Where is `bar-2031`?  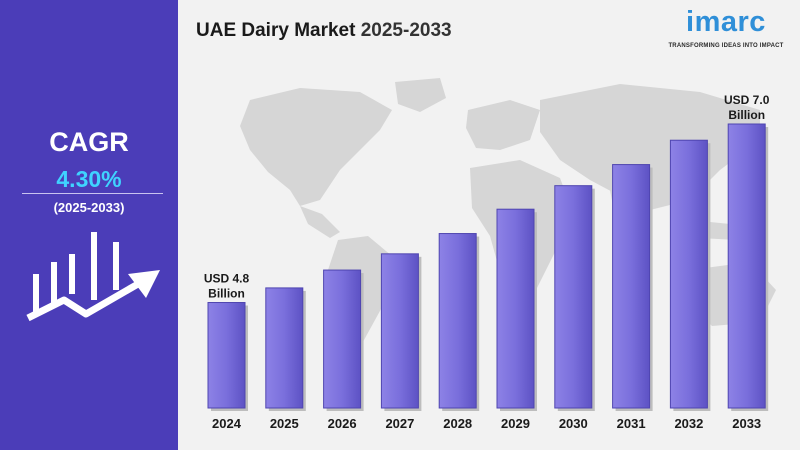
bar-2031 is located at coordinates (631, 286).